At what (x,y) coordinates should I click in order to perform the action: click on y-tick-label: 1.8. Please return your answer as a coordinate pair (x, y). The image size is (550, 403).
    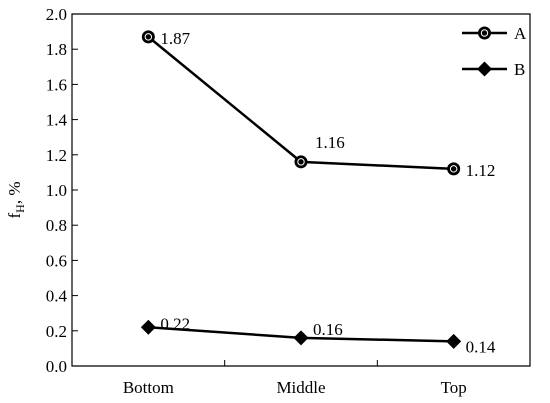
    Looking at the image, I should click on (56, 49).